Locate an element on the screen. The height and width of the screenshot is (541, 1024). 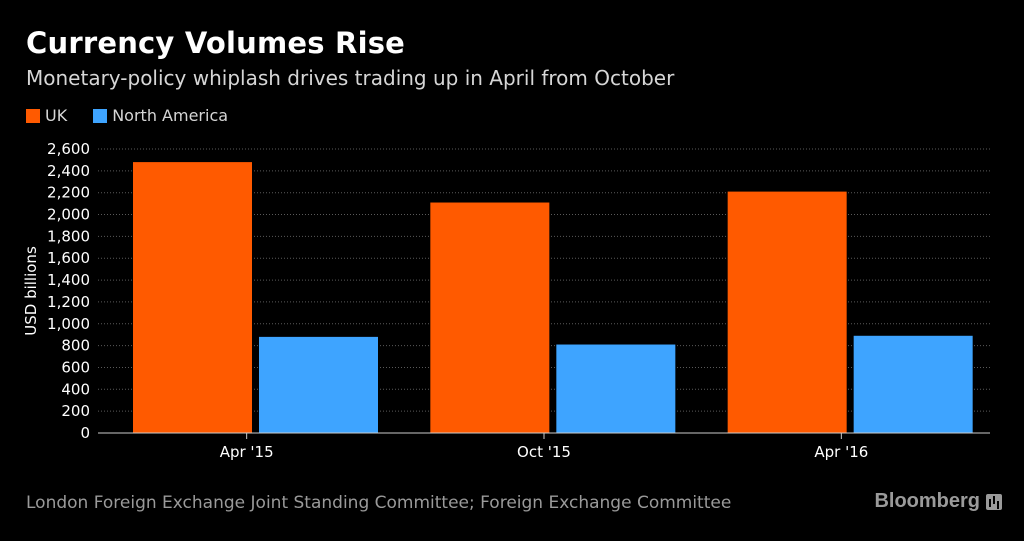
y-tick-label: 2,400 is located at coordinates (68, 171).